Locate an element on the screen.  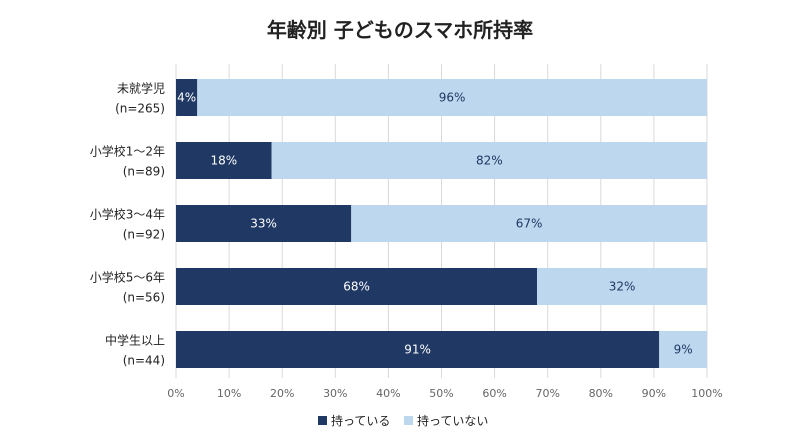
x-tick-label: 0% is located at coordinates (175, 393).